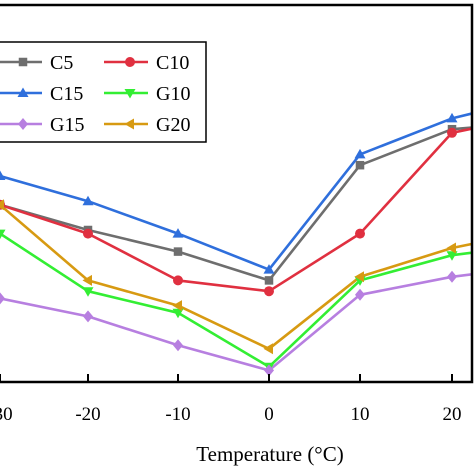 This screenshot has height=474, width=474. Describe the element at coordinates (66, 94) in the screenshot. I see `legend-label-c15: C15` at that location.